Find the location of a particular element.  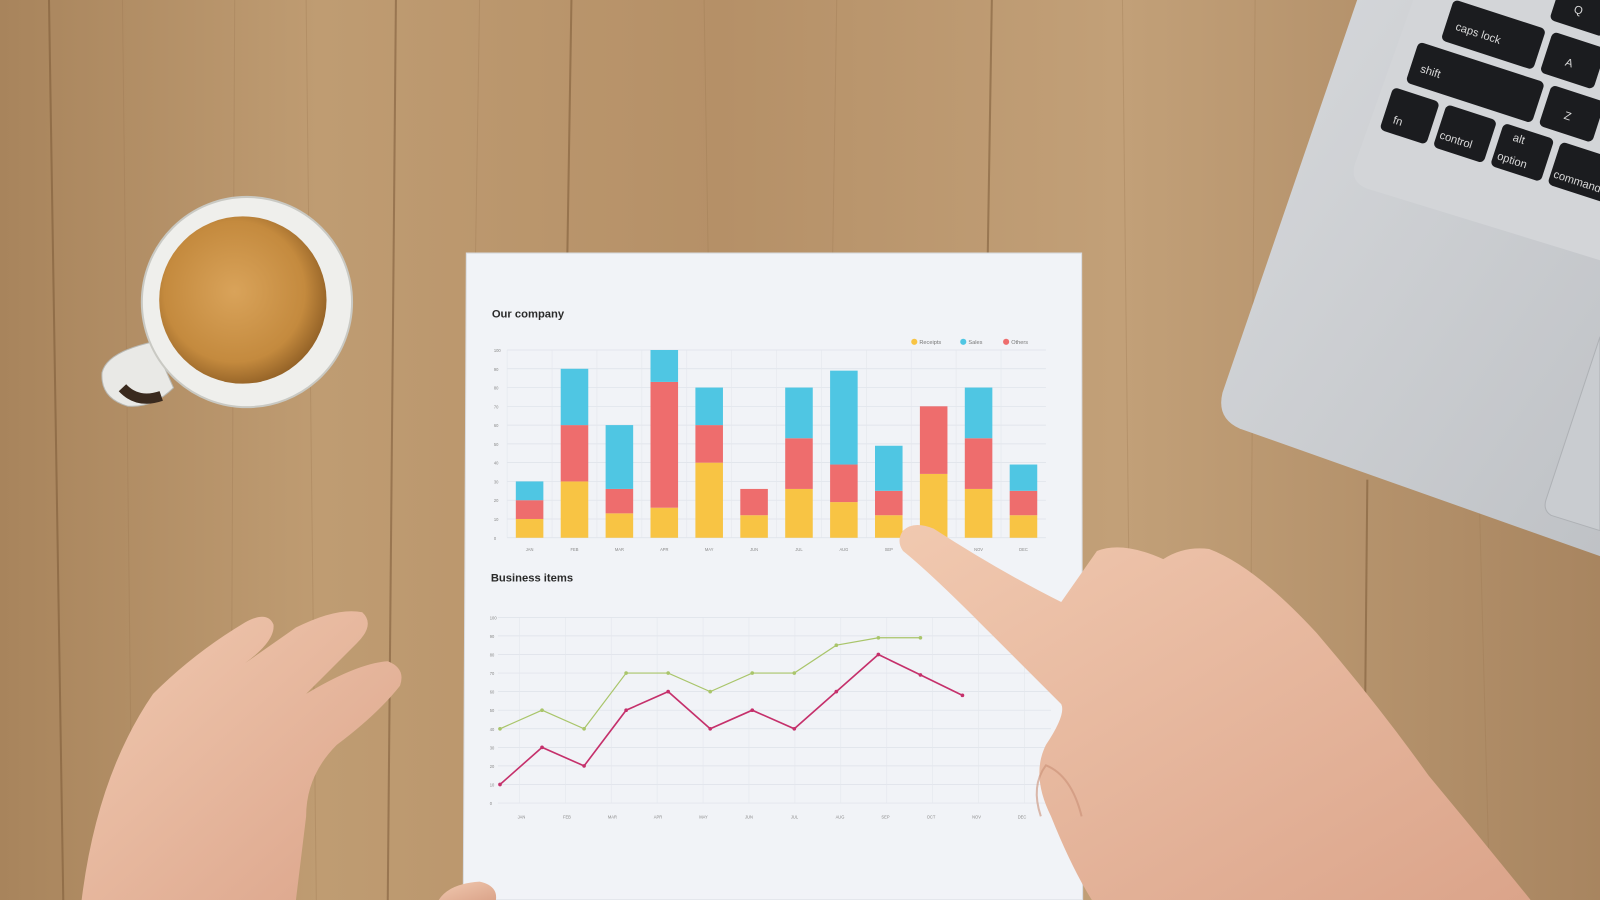

bar-y-tick-label: 100 is located at coordinates (498, 350).